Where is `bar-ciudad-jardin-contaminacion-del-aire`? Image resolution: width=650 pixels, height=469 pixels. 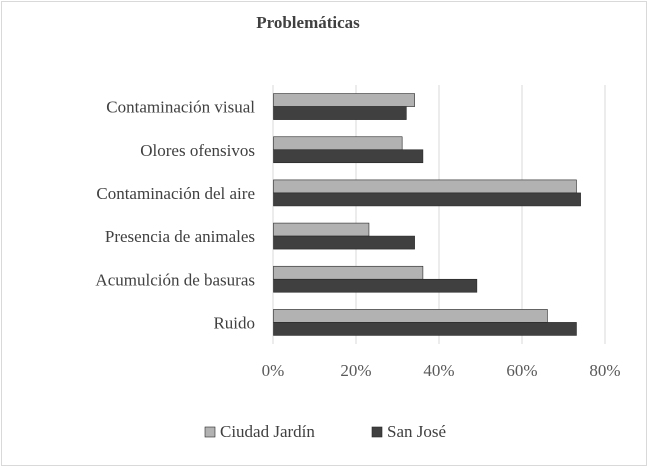 bar-ciudad-jardin-contaminacion-del-aire is located at coordinates (425, 186).